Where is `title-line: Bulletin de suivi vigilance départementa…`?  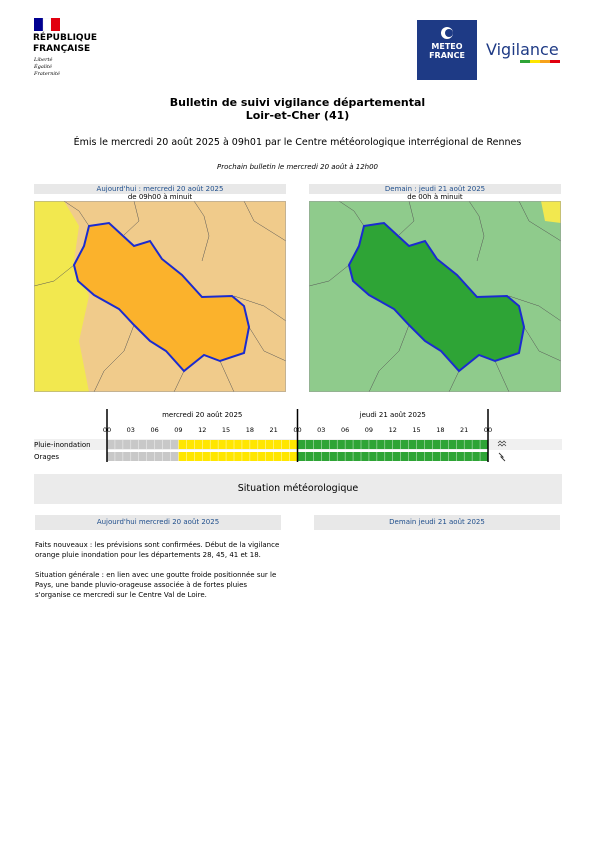 title-line: Bulletin de suivi vigilance départementa… is located at coordinates (297, 102).